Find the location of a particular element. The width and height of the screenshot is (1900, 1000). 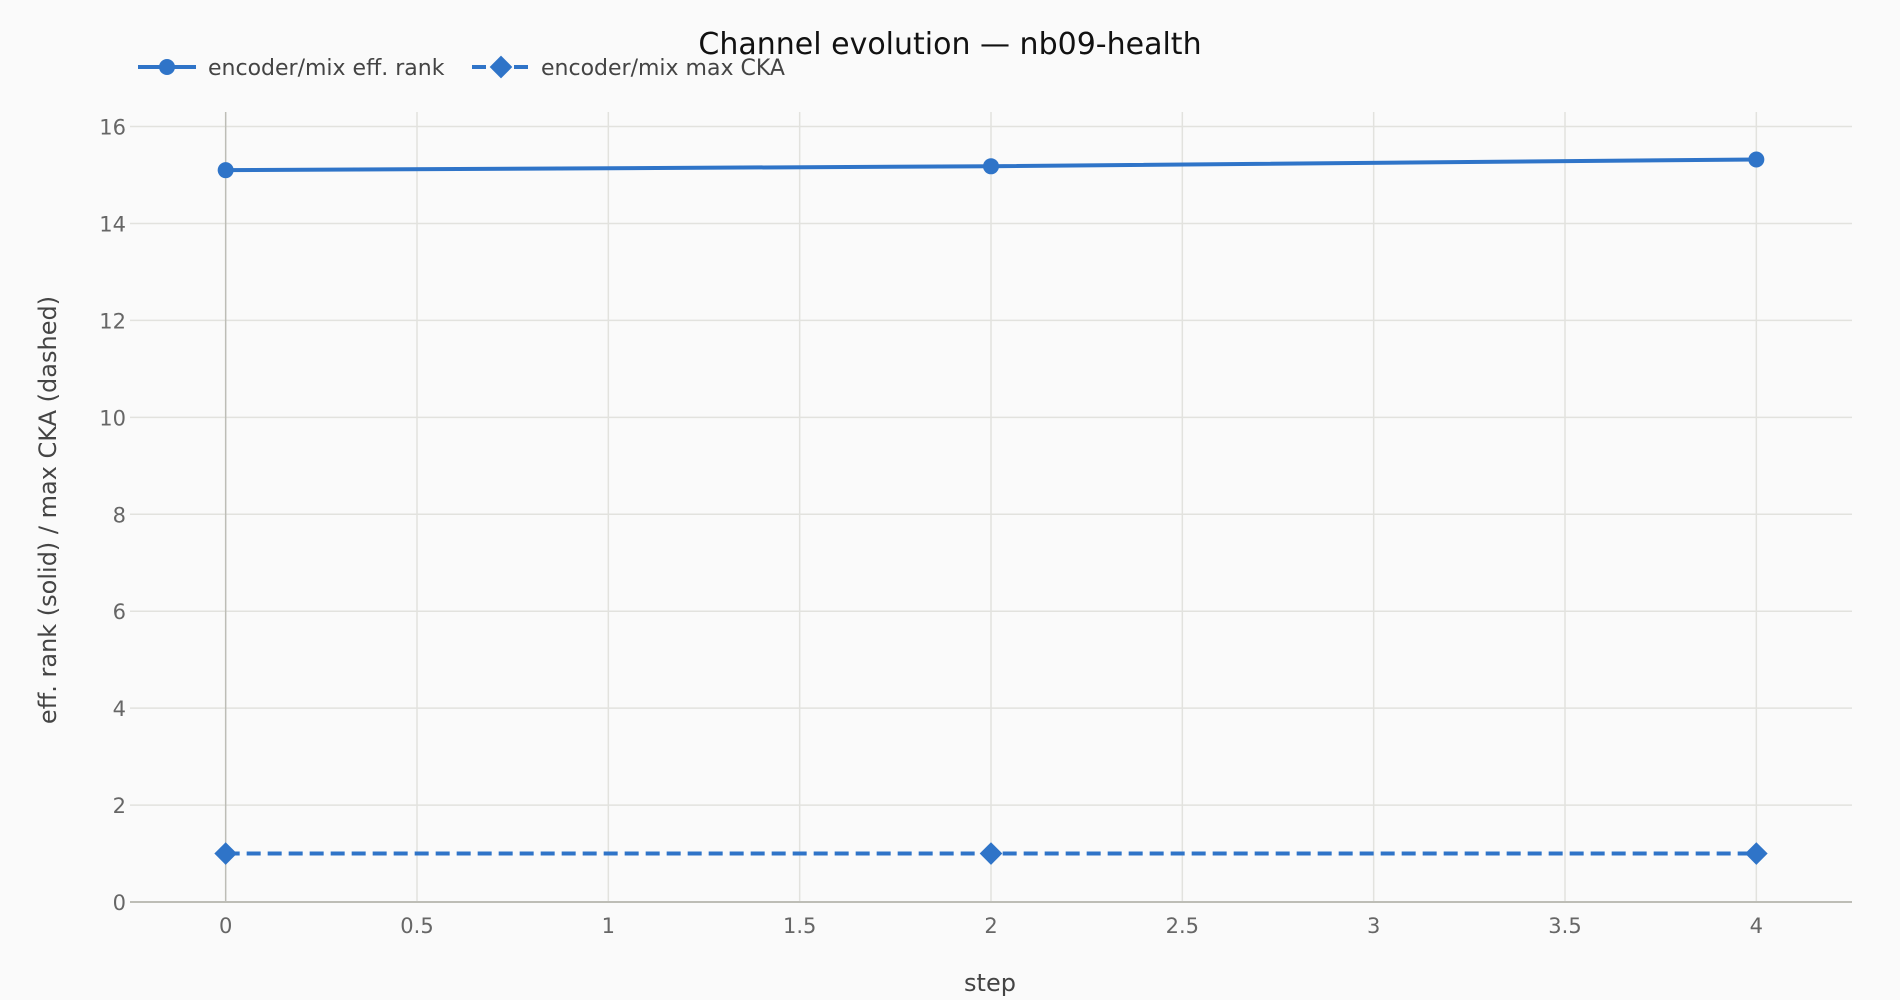

y-tick-label: 14 is located at coordinates (112, 224).